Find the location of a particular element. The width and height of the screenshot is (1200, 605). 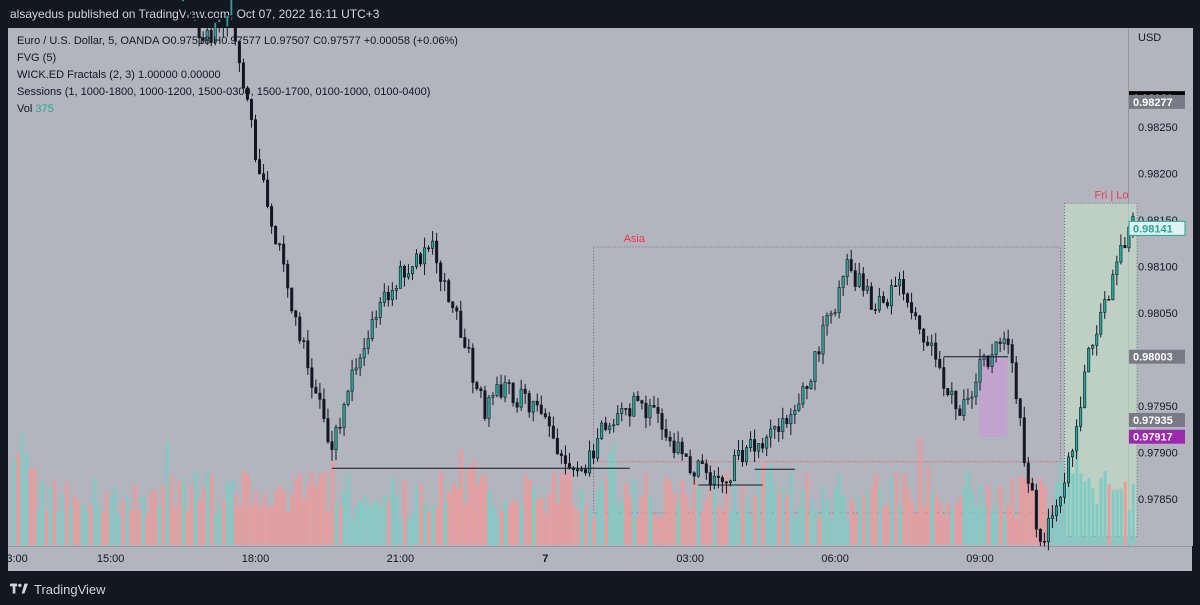

x-tick-label-3: 21:00 is located at coordinates (401, 559).